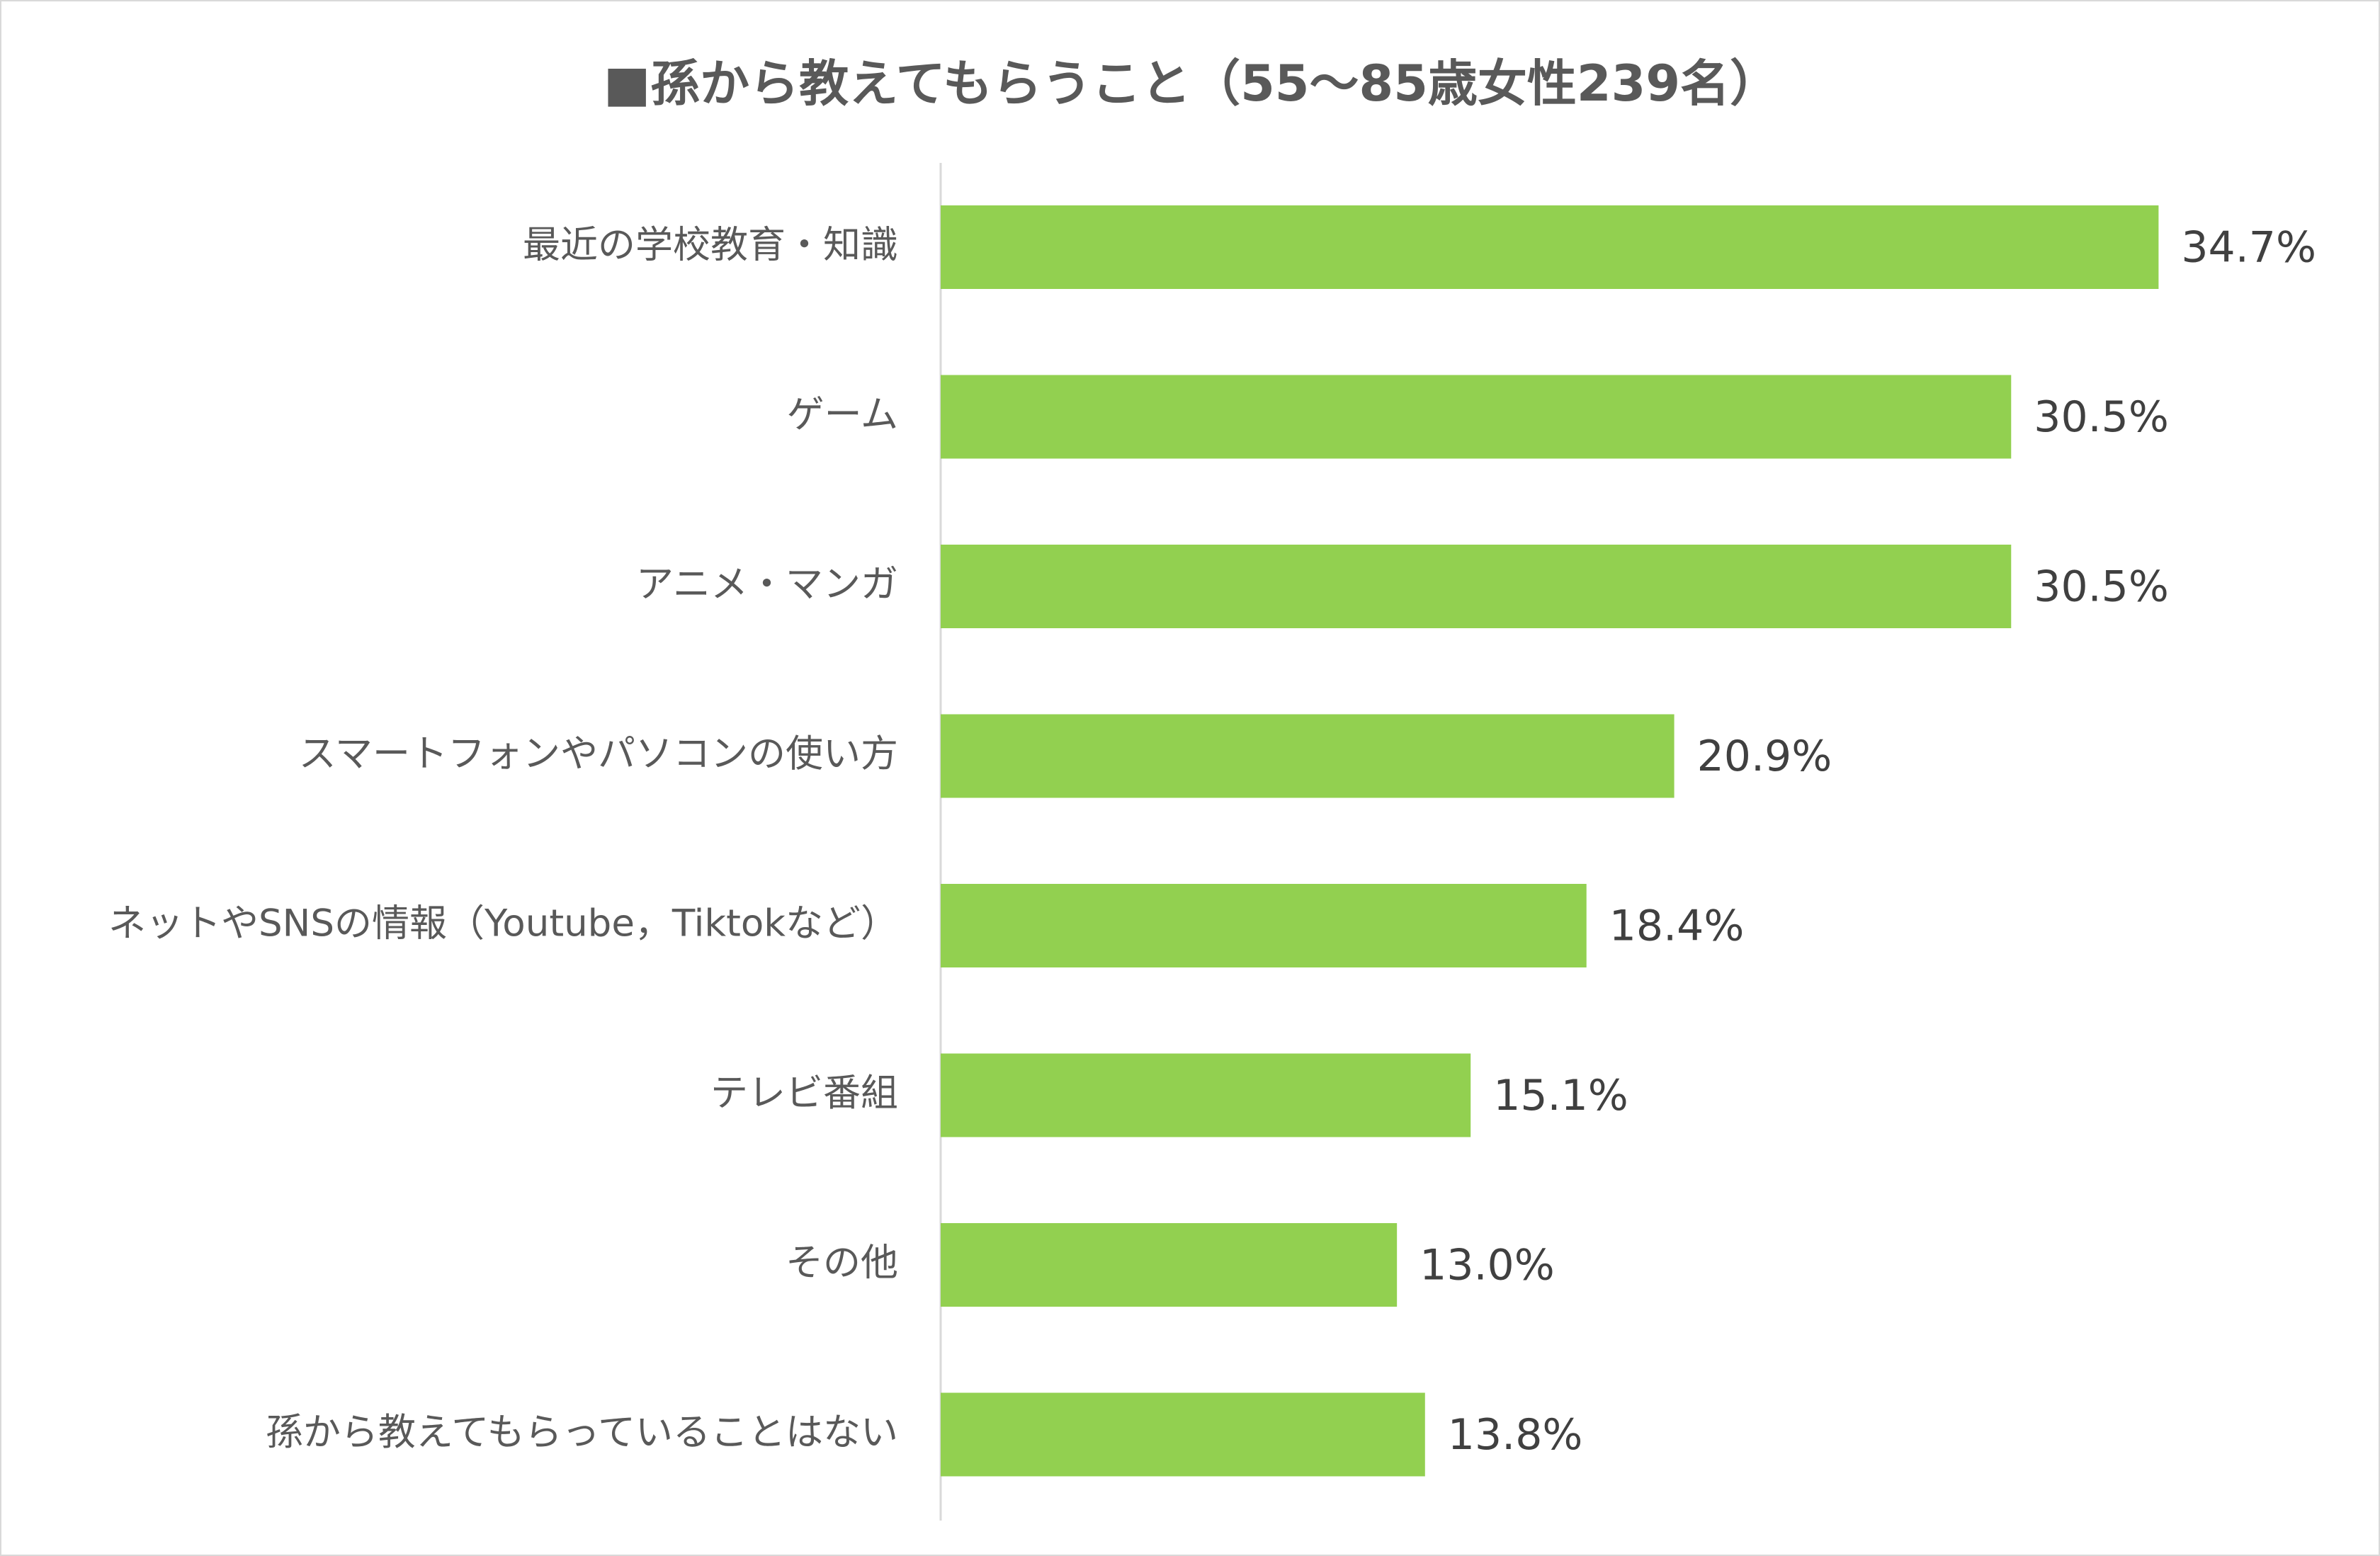 This screenshot has width=2380, height=1556. What do you see at coordinates (503, 923) in the screenshot?
I see `category-label: ネットやSNSの情報（Youtube，Tiktokなど）` at bounding box center [503, 923].